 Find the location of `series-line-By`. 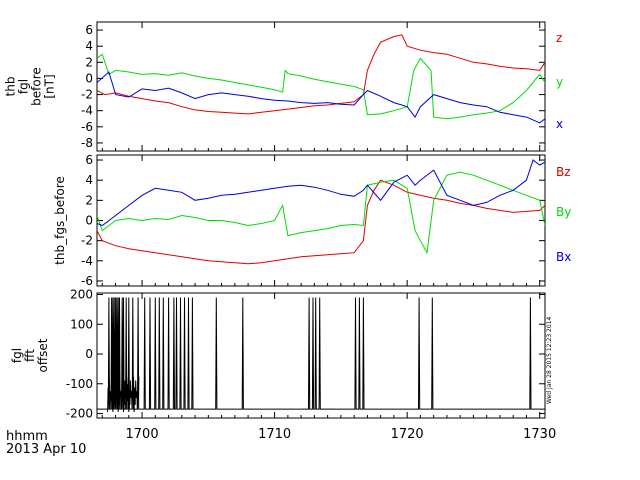

series-line-By is located at coordinates (321, 213).